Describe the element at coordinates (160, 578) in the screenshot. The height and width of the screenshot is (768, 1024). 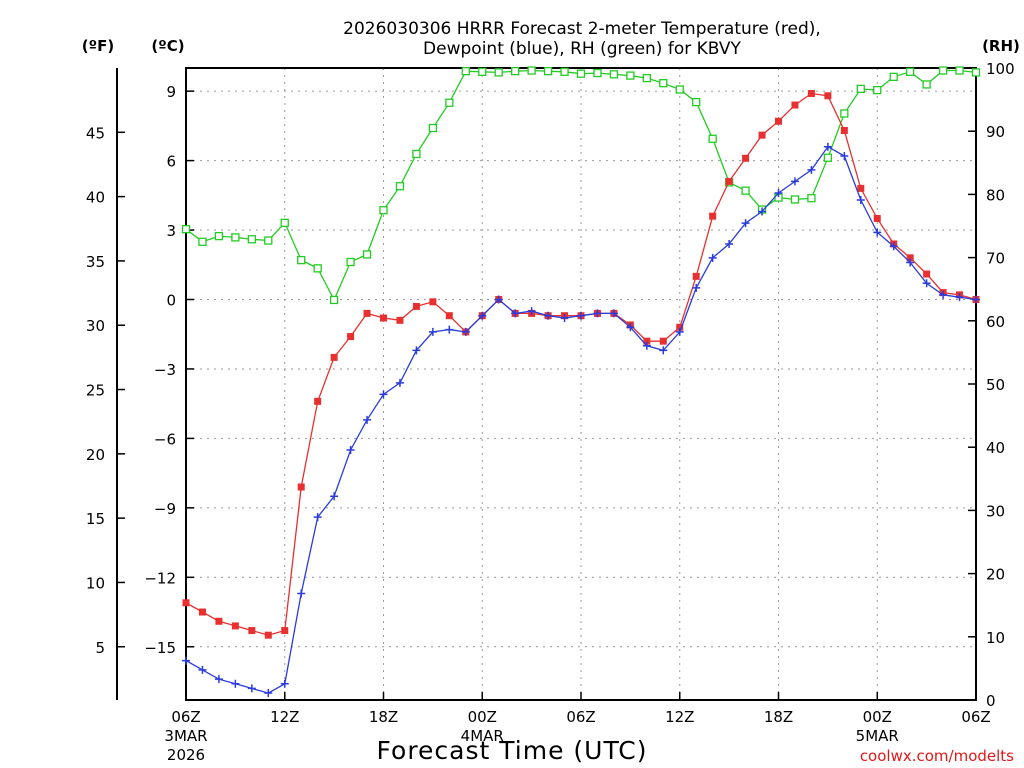
I see `celsius-tick-label: −12` at that location.